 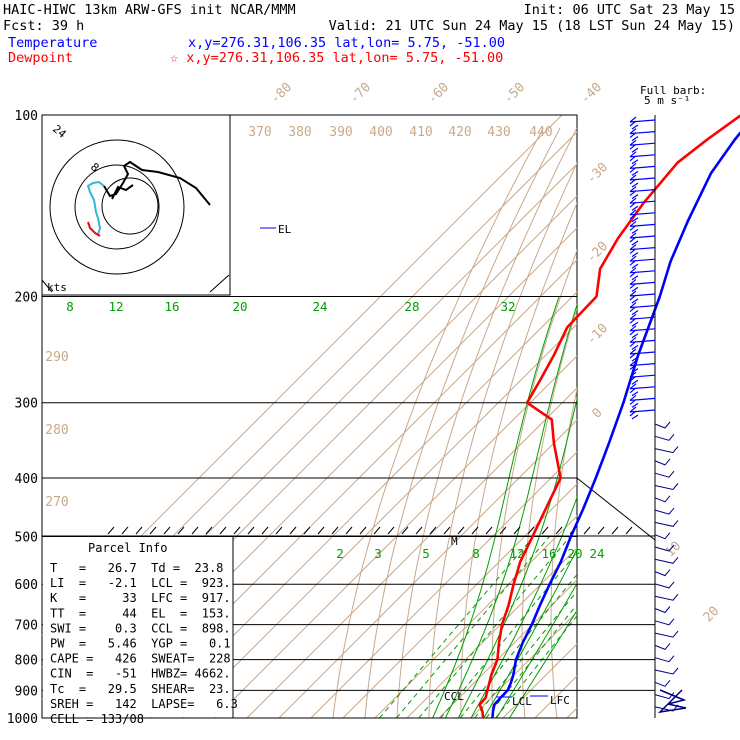 What do you see at coordinates (380, 132) in the screenshot?
I see `theta-label: 400` at bounding box center [380, 132].